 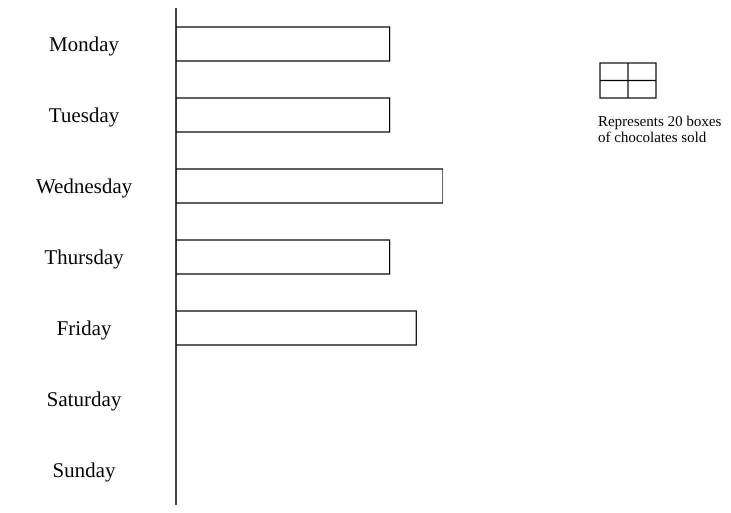 What do you see at coordinates (84, 44) in the screenshot?
I see `y-tick-label: Monday` at bounding box center [84, 44].